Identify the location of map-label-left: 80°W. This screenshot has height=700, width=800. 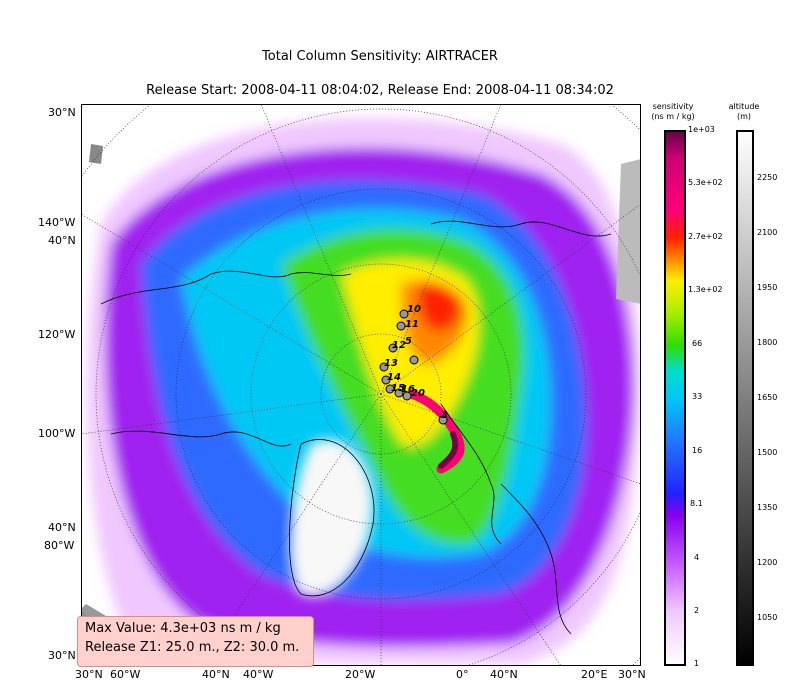
(59, 545).